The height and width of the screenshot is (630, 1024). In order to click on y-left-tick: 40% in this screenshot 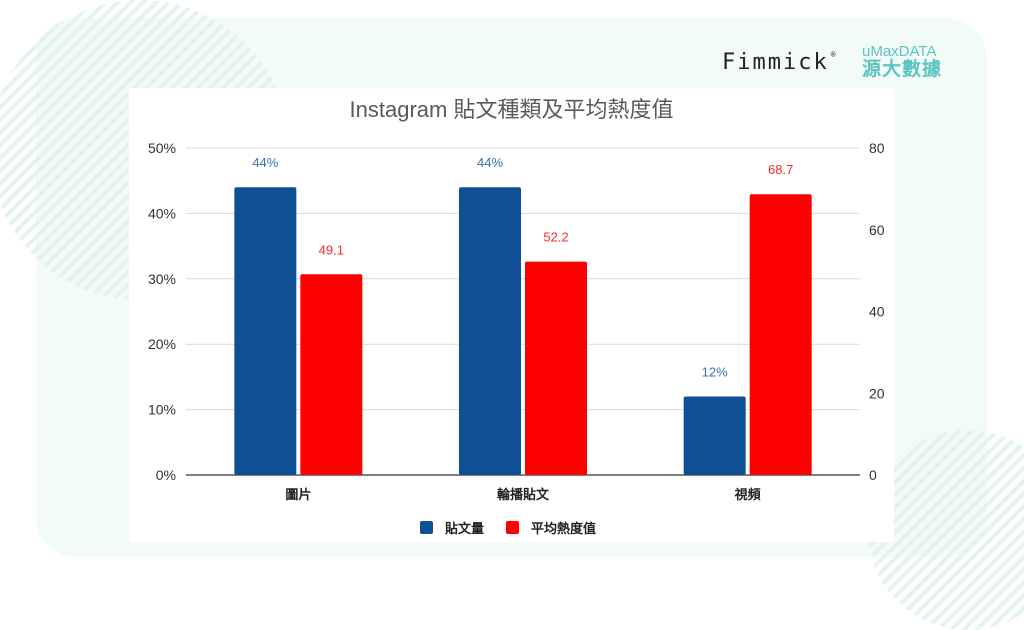, I will do `click(162, 213)`.